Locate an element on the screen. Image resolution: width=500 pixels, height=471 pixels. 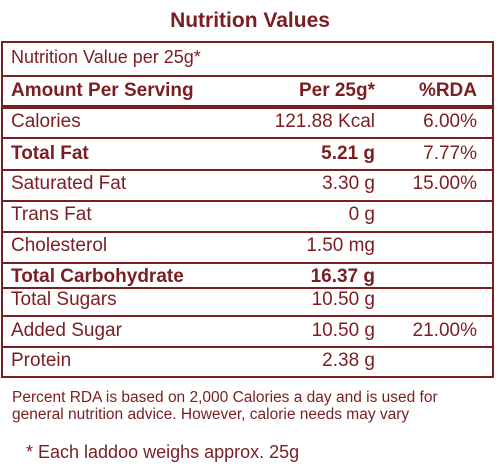
page-title: Nutrition Values is located at coordinates (250, 20).